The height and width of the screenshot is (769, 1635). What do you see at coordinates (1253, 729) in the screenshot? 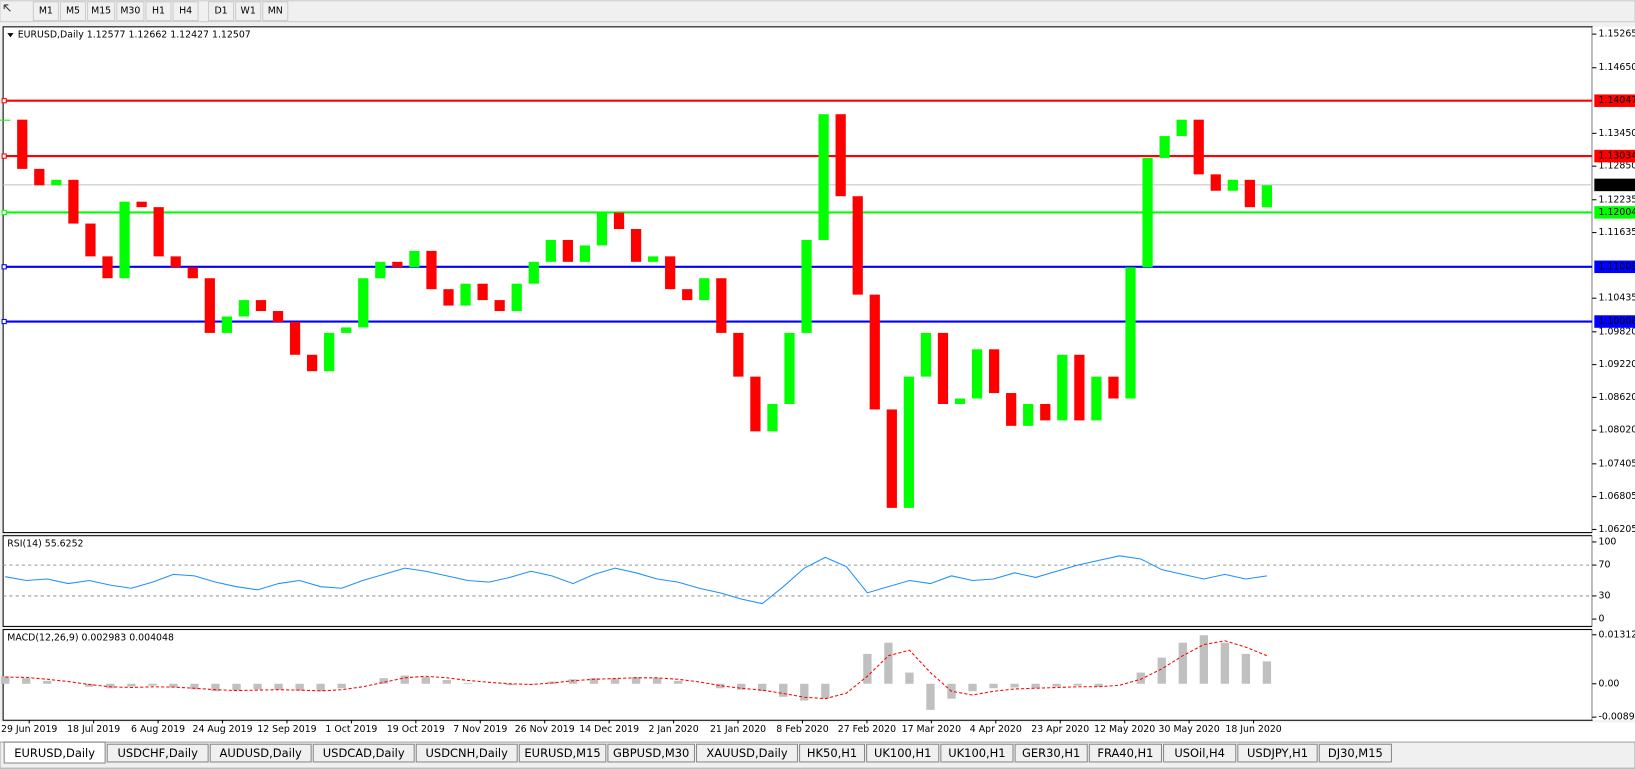
I see `x-tick-label: 18 Jun 2020` at bounding box center [1253, 729].